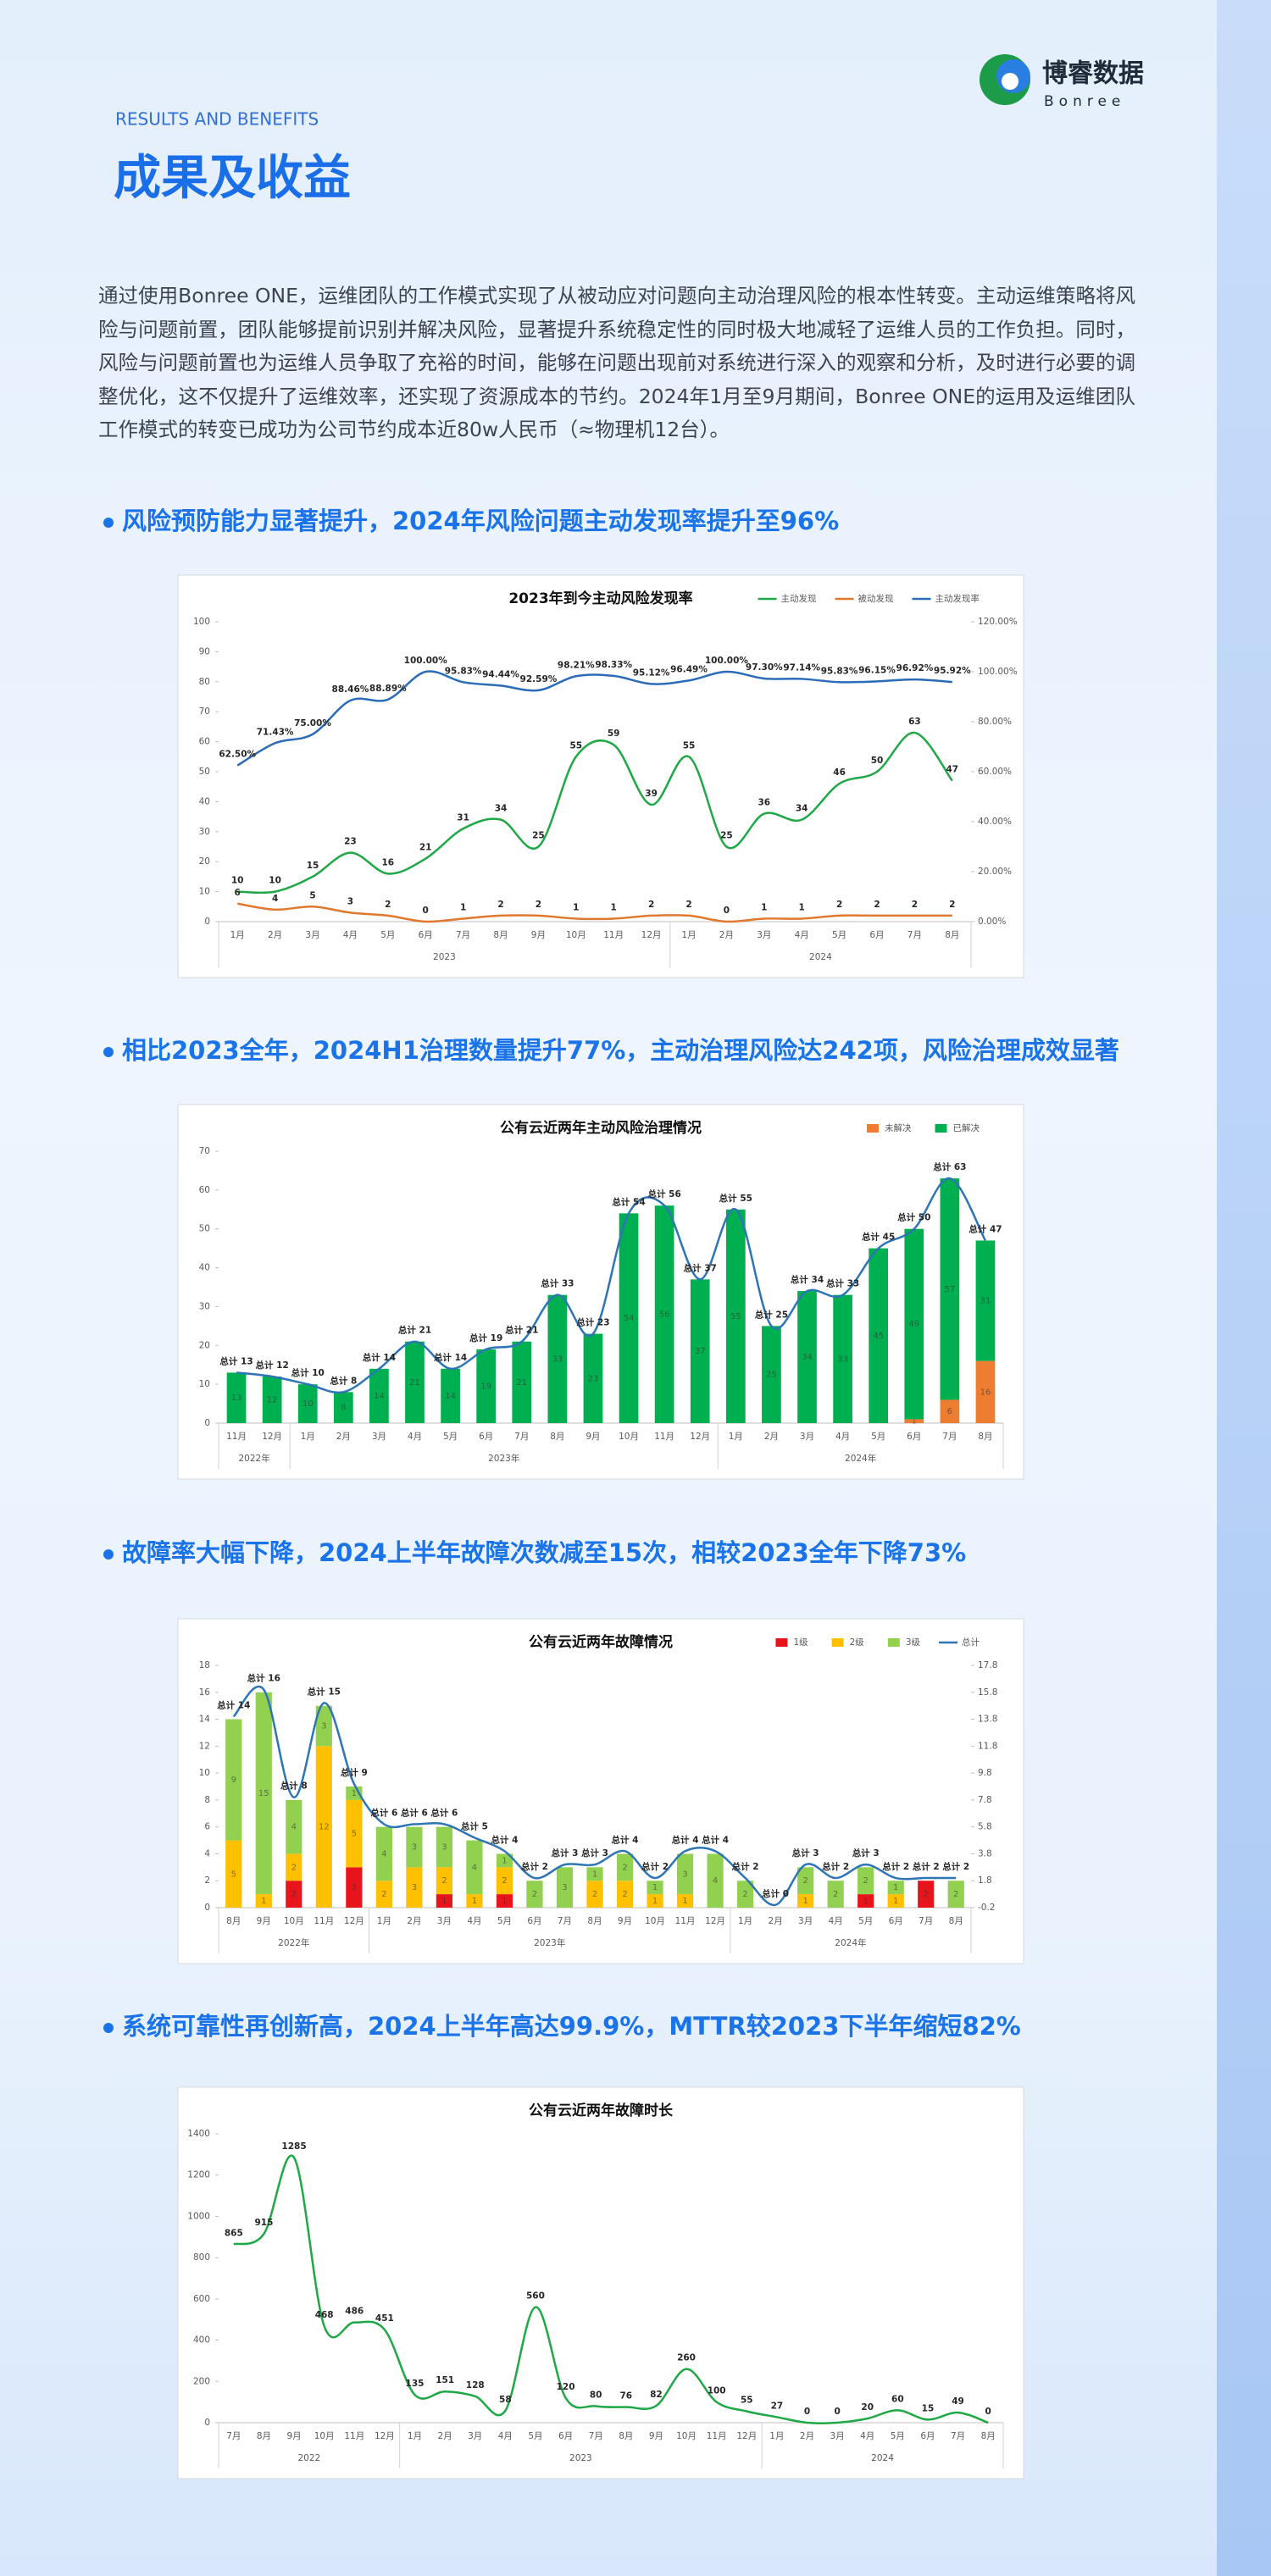 The height and width of the screenshot is (2576, 1271). Describe the element at coordinates (998, 622) in the screenshot. I see `y2-tick-label: 120.00%` at that location.